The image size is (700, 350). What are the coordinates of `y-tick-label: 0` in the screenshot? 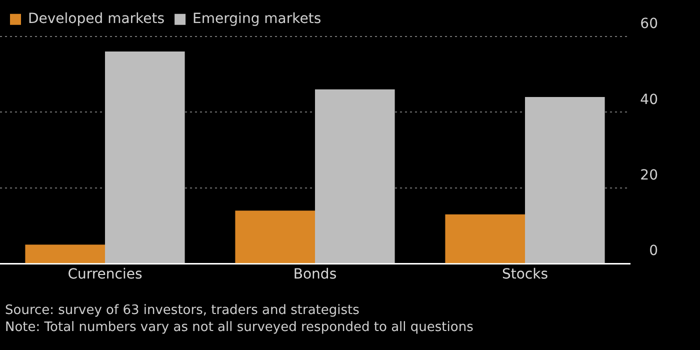 It's located at (653, 251).